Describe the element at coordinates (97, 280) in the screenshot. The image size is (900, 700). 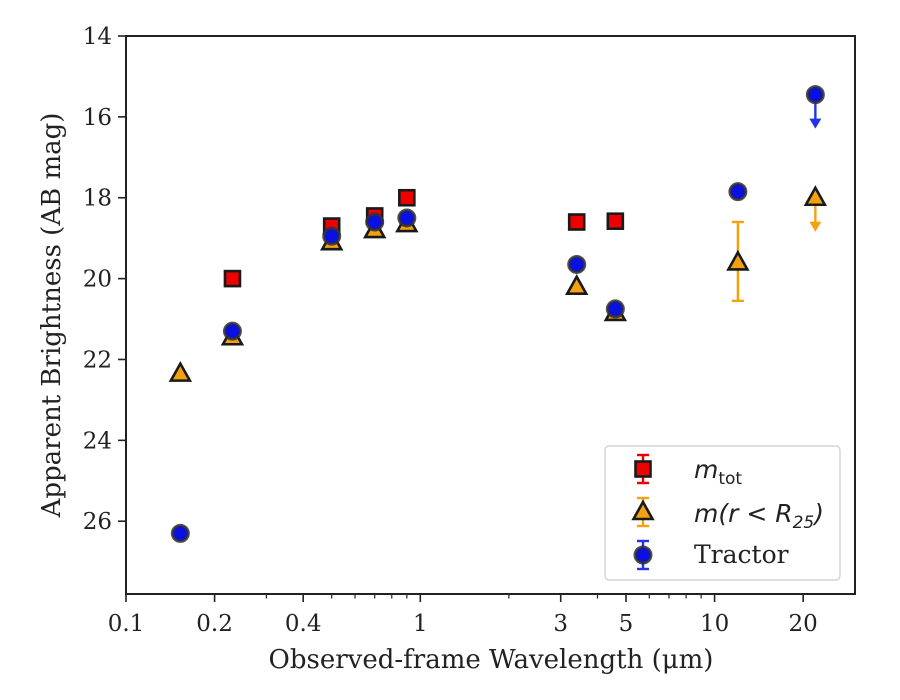
I see `y-tick-label: 20` at that location.